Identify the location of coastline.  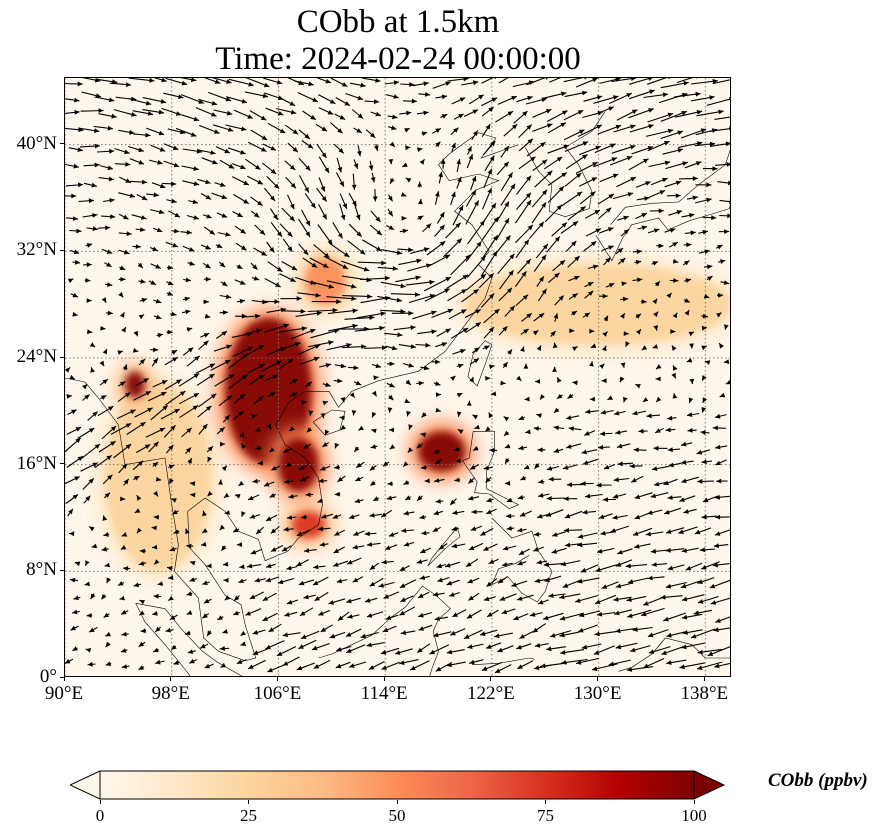
(329, 422).